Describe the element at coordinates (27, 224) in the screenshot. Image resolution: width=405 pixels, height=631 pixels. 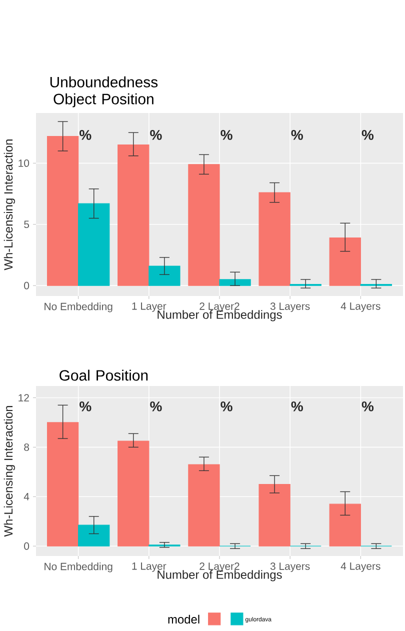
I see `y-tick-label: 5` at that location.